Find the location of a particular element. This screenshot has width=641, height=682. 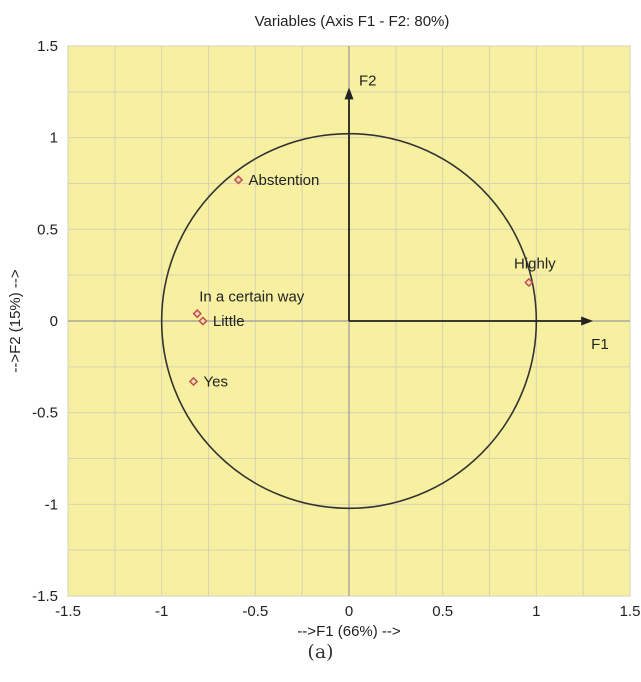

y-tick-label: -1 is located at coordinates (51, 504).